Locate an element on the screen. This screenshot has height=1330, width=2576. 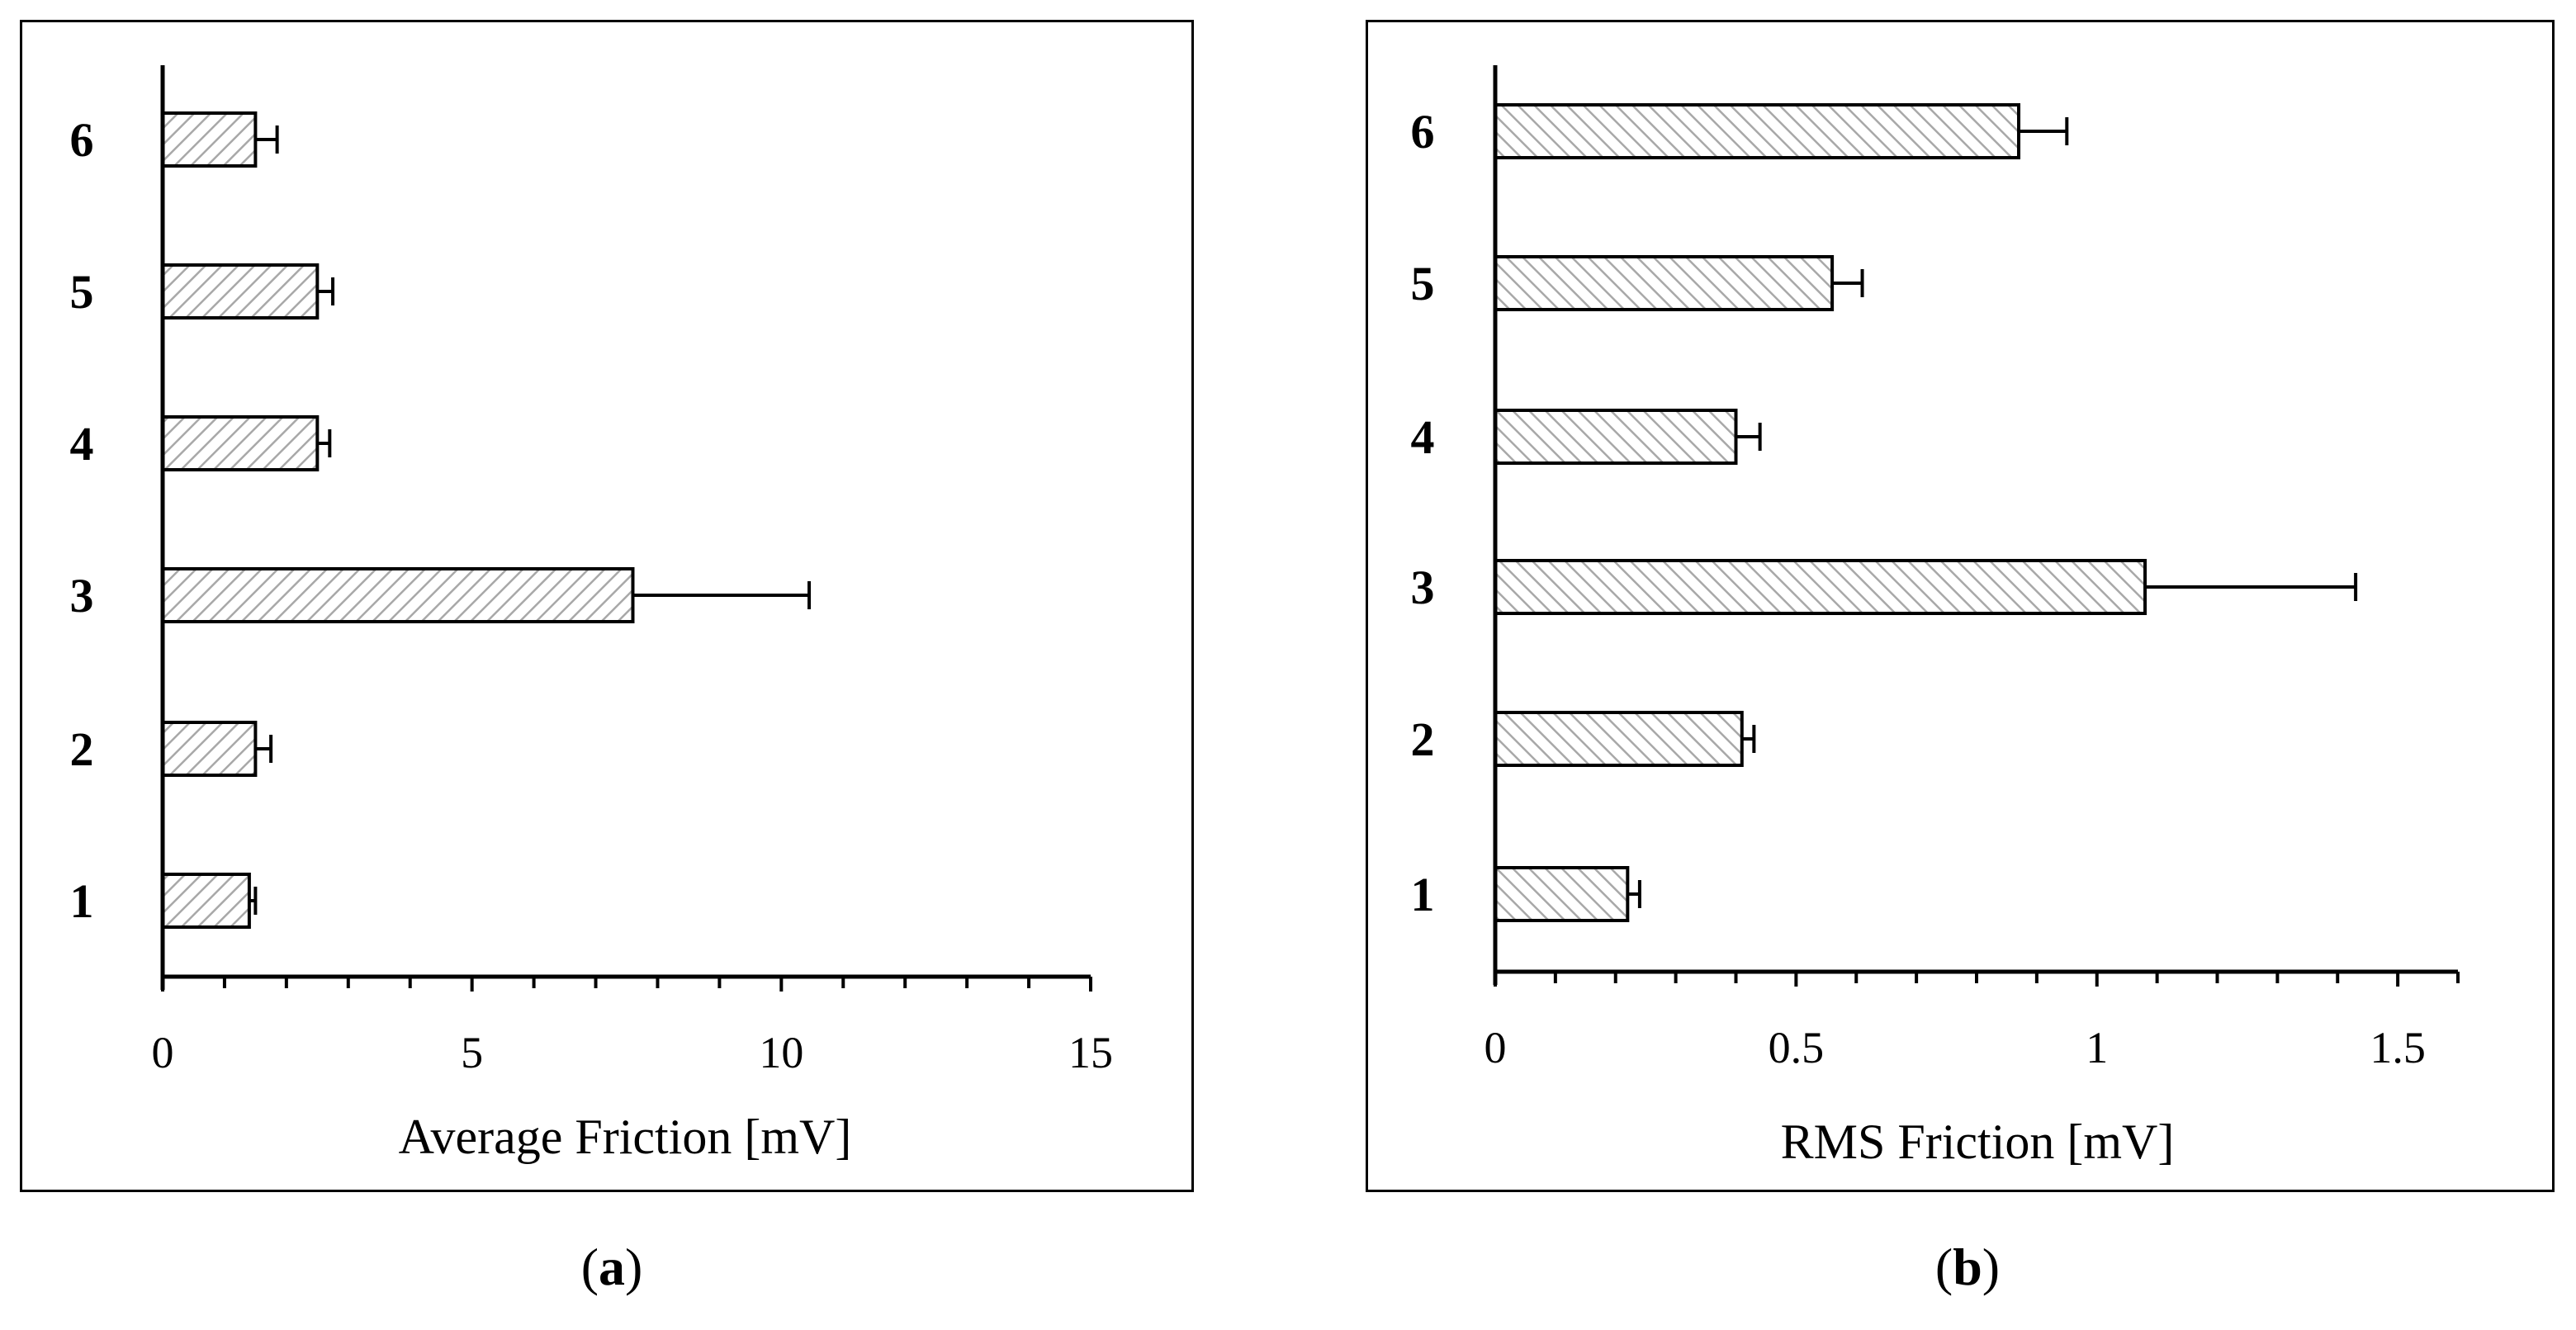
x-tick-label: 5 is located at coordinates (472, 1052).